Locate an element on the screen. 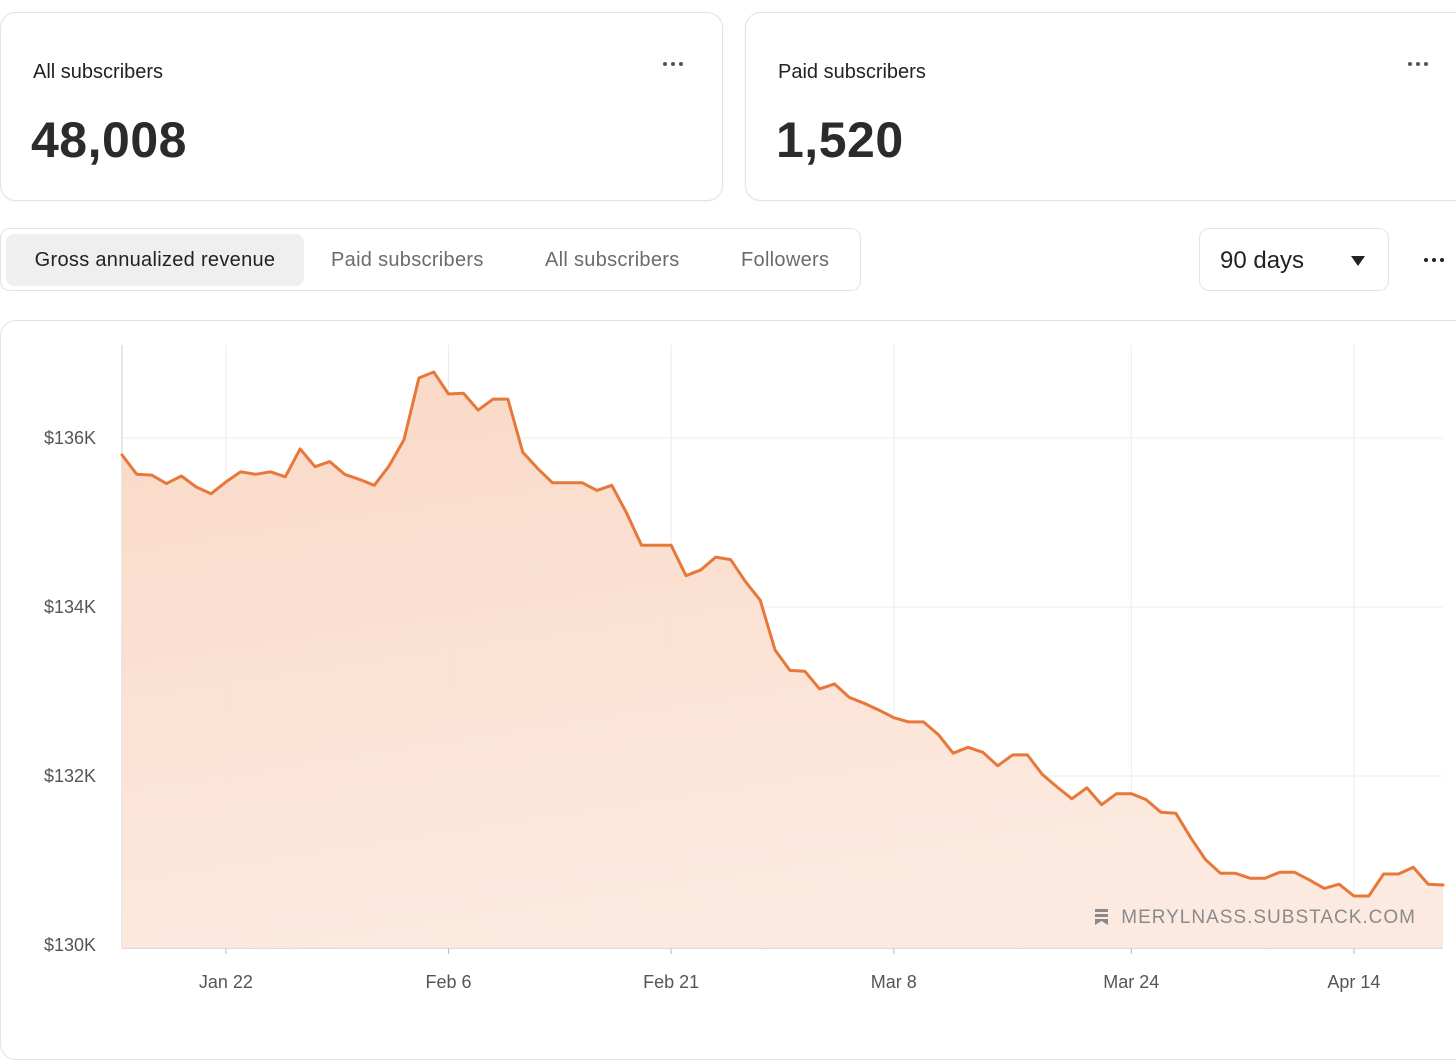 This screenshot has width=1456, height=1060. y-tick-label: $132K is located at coordinates (70, 776).